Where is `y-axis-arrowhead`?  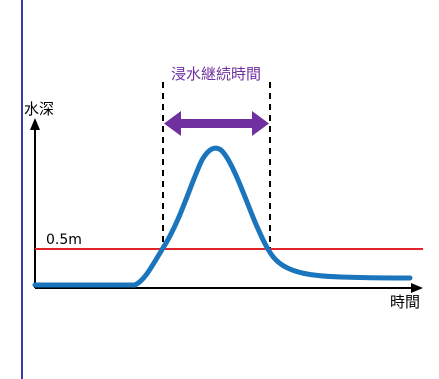
y-axis-arrowhead is located at coordinates (35, 124).